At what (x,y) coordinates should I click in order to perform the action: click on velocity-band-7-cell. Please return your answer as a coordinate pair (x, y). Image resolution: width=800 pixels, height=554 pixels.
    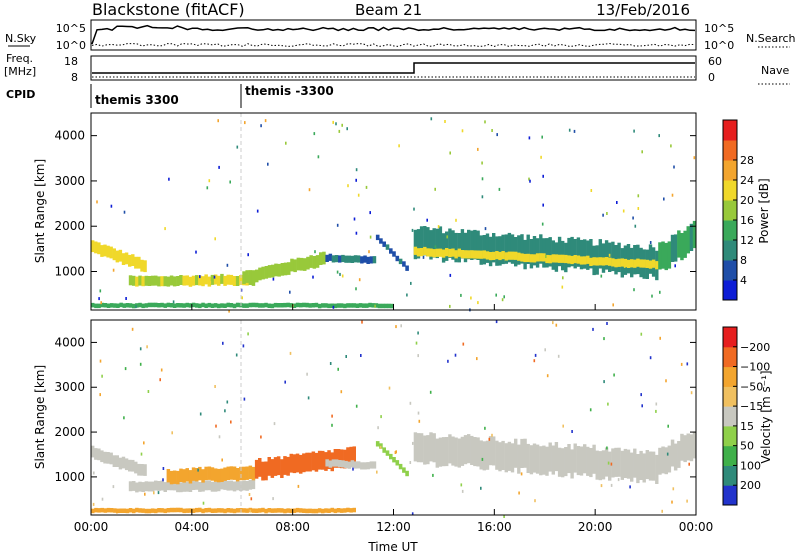
    Looking at the image, I should click on (694, 445).